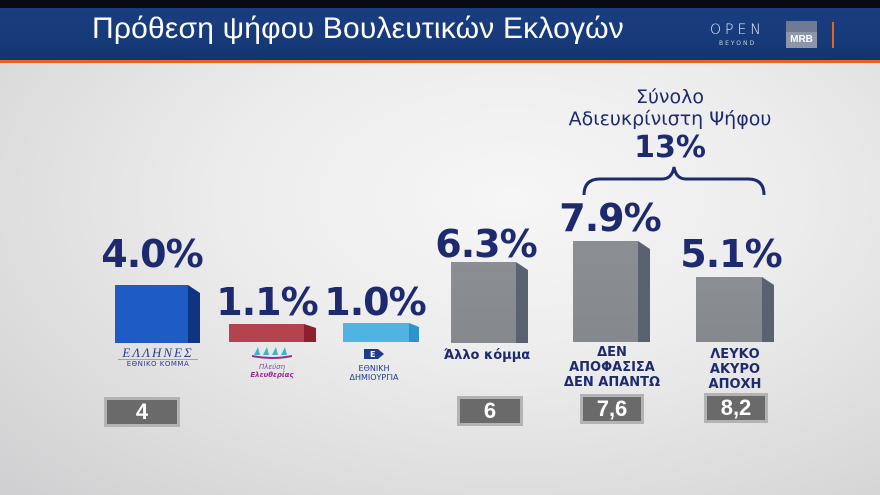  I want to click on party-emblem-icon: E, so click(374, 354).